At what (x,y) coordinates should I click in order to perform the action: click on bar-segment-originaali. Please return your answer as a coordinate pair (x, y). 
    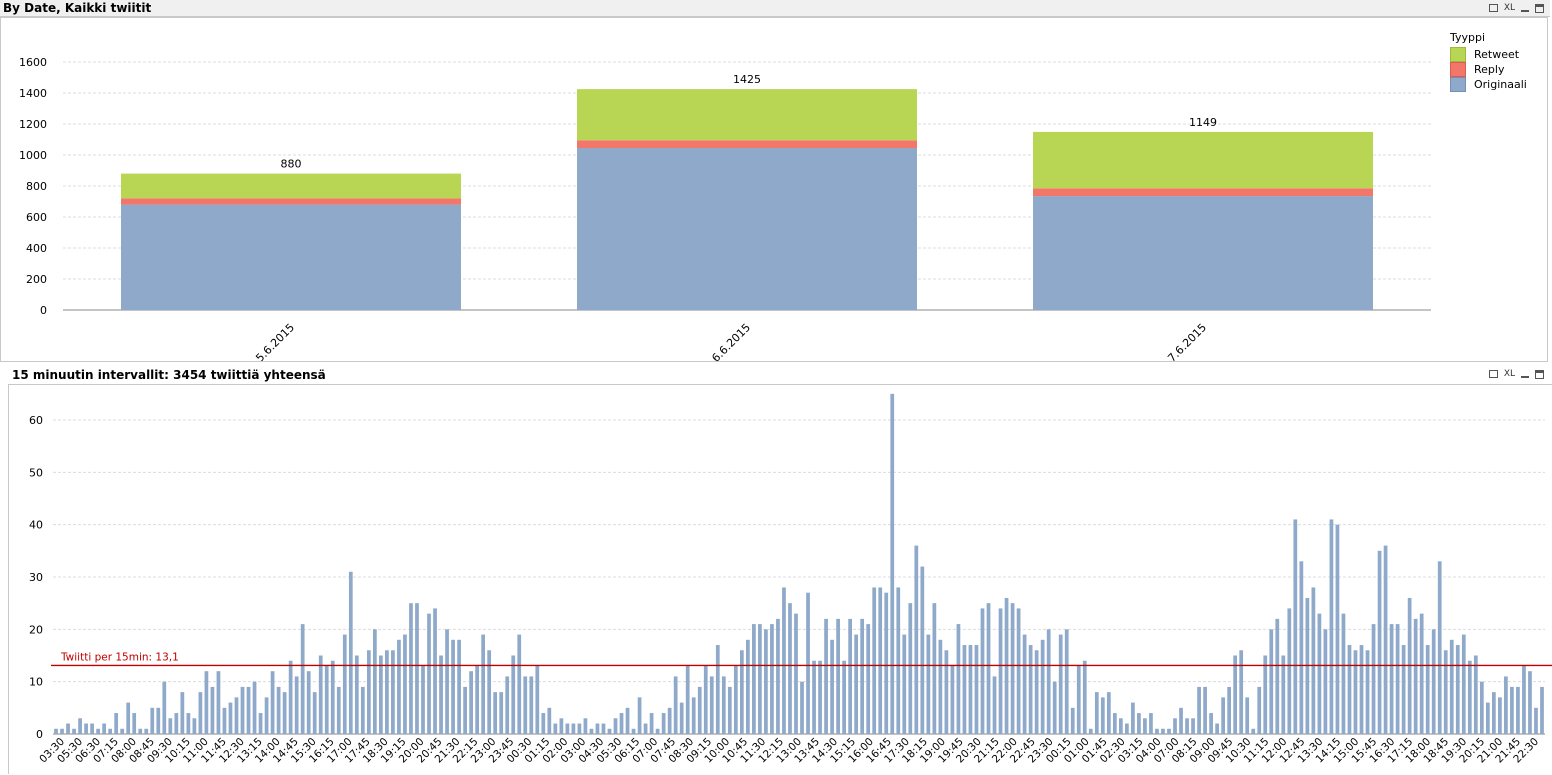
    Looking at the image, I should click on (1203, 253).